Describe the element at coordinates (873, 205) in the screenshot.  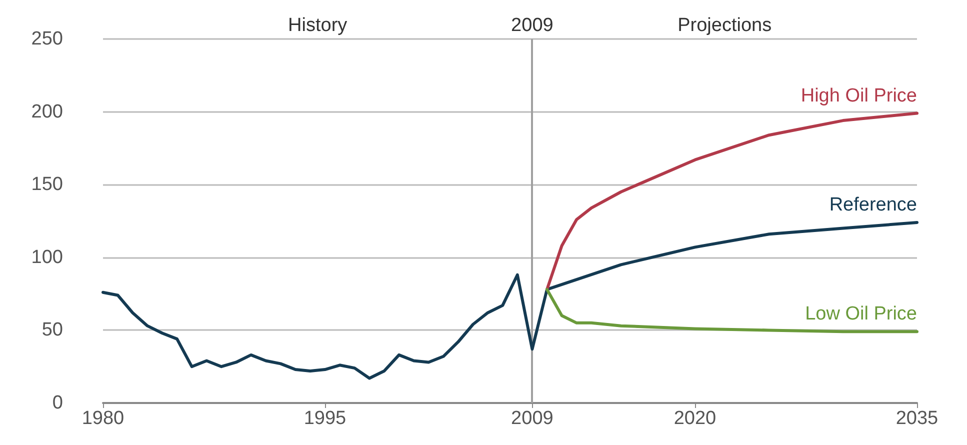
I see `series-label: Reference` at that location.